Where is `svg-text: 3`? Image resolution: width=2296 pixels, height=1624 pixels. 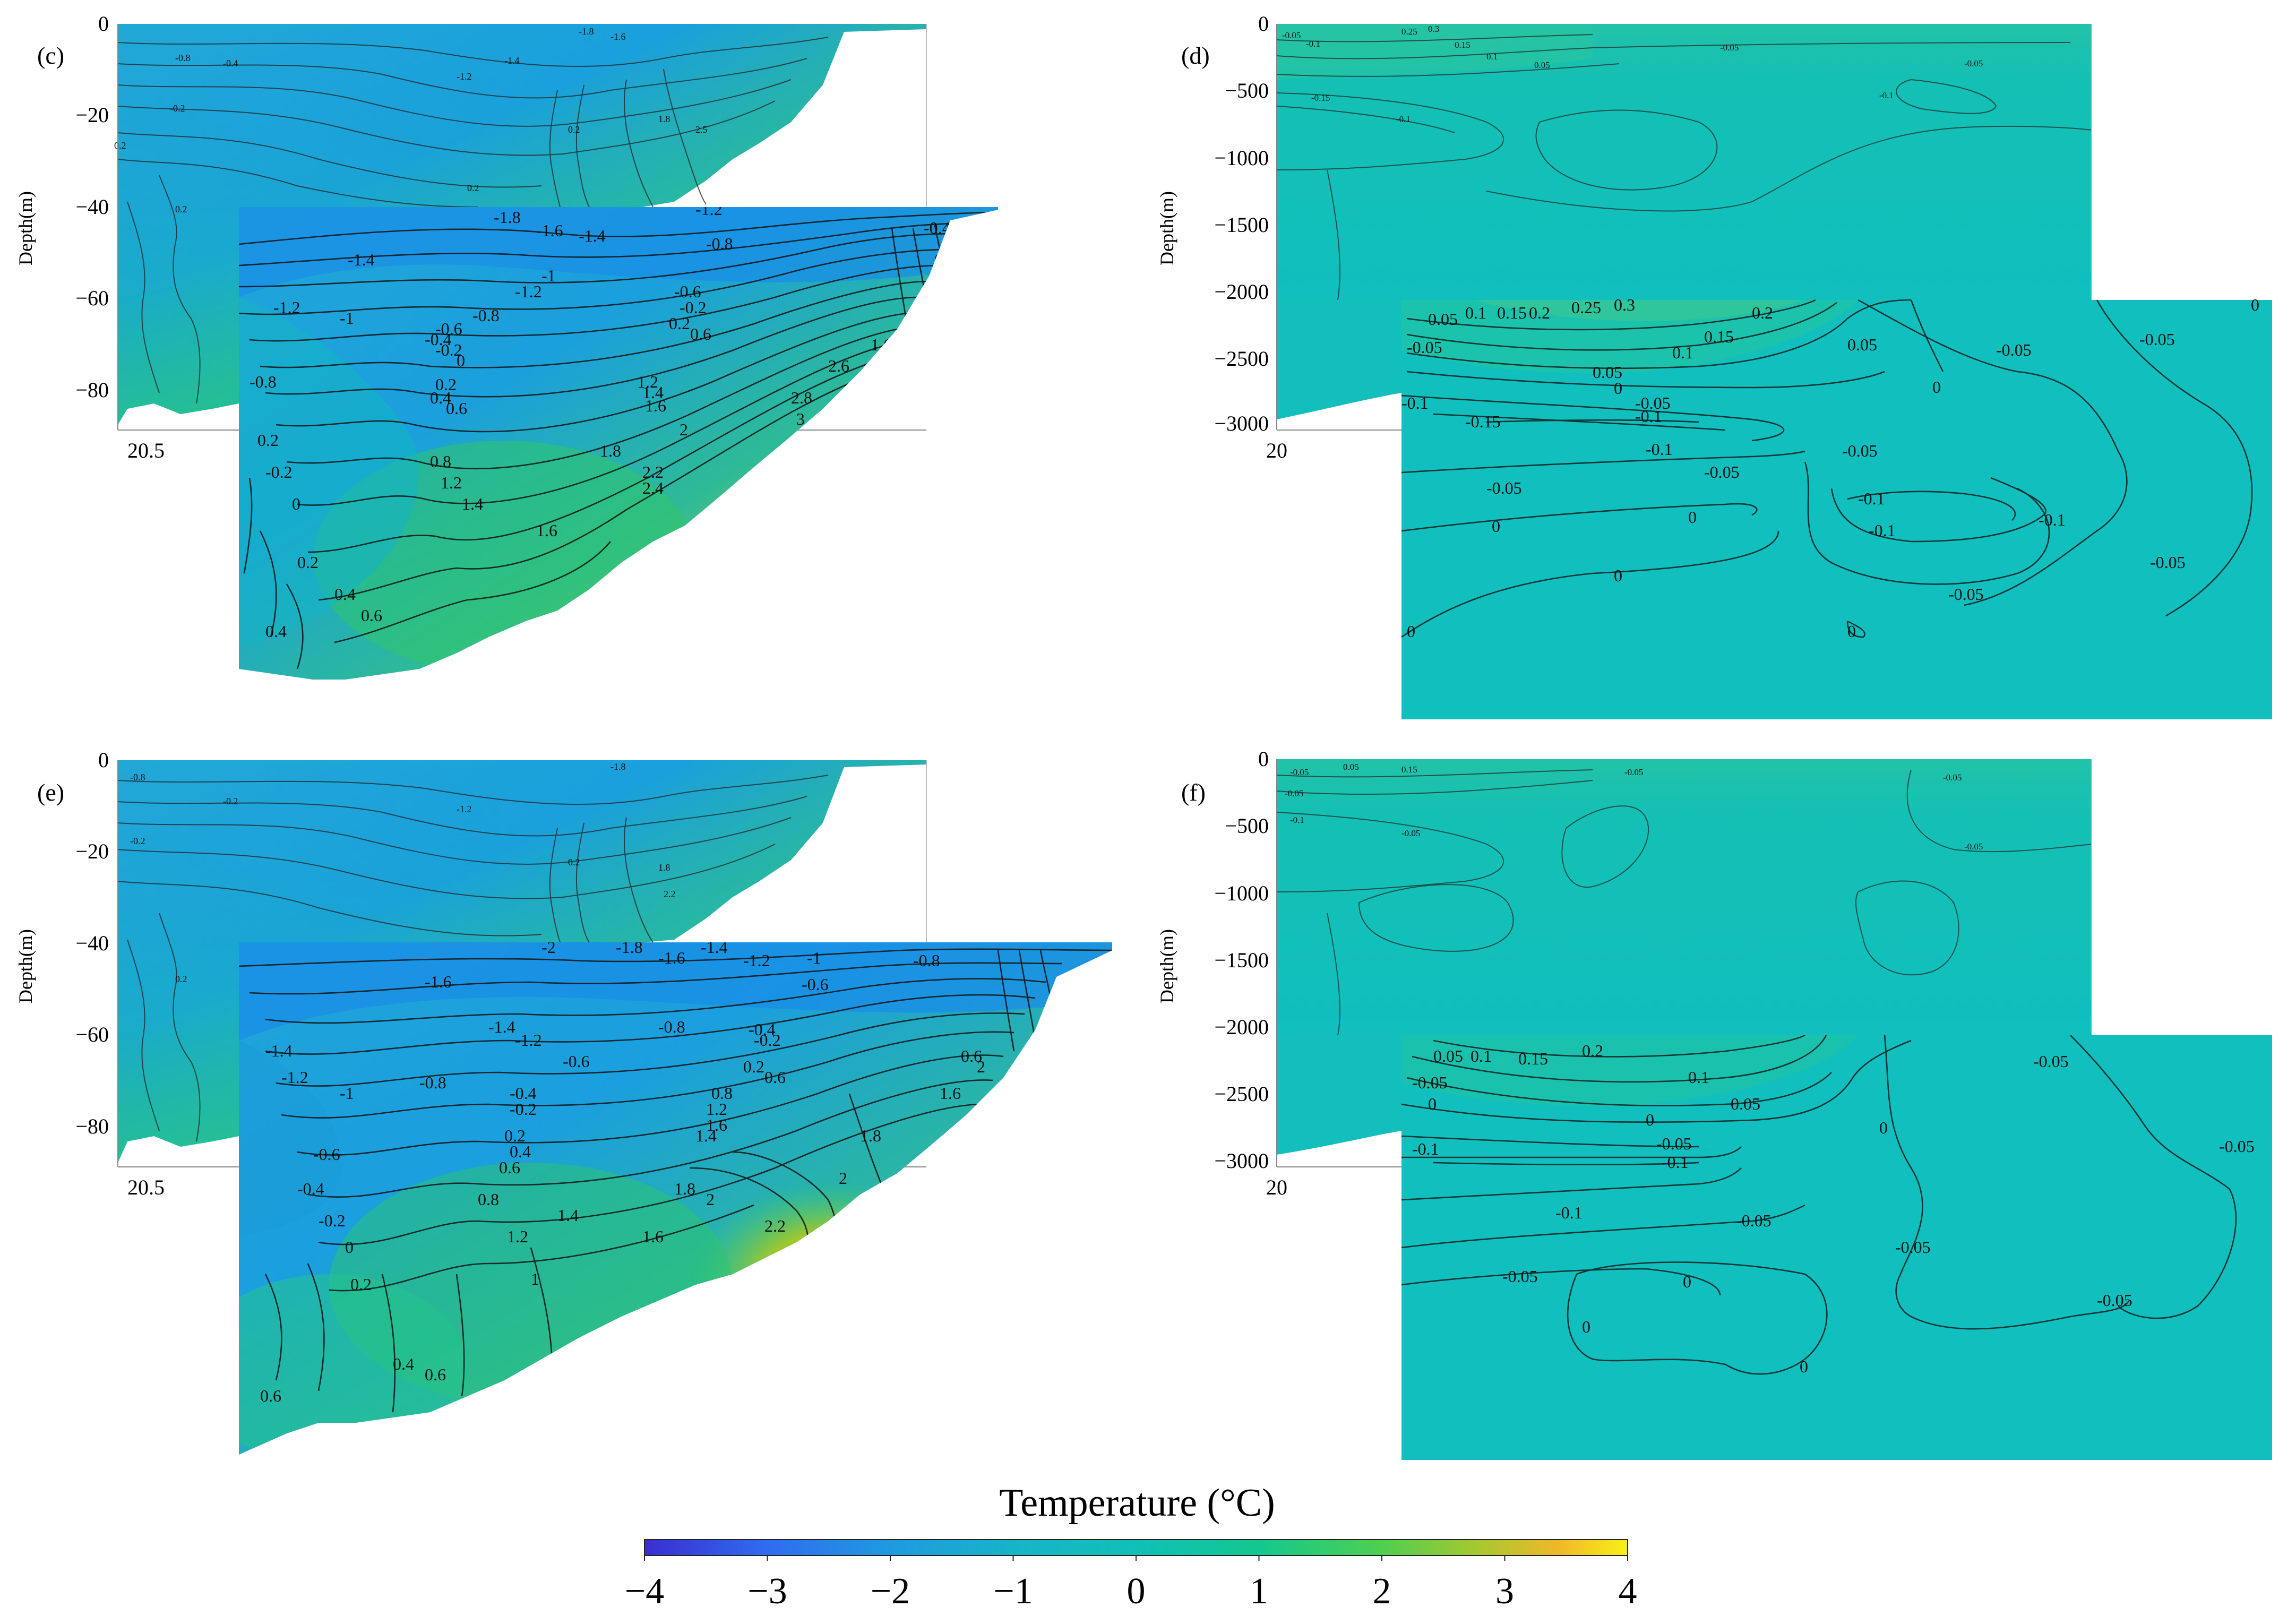 svg-text: 3 is located at coordinates (800, 418).